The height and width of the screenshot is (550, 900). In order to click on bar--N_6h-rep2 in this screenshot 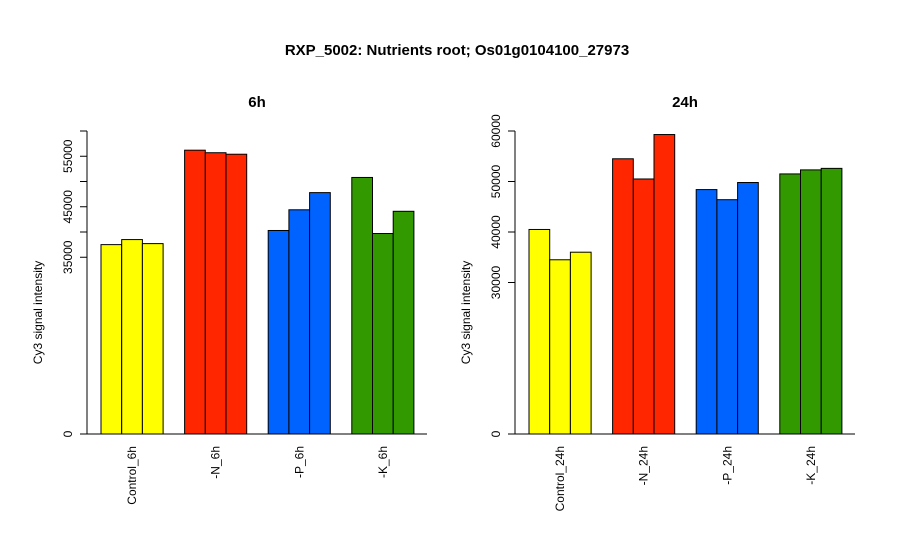, I will do `click(215, 293)`.